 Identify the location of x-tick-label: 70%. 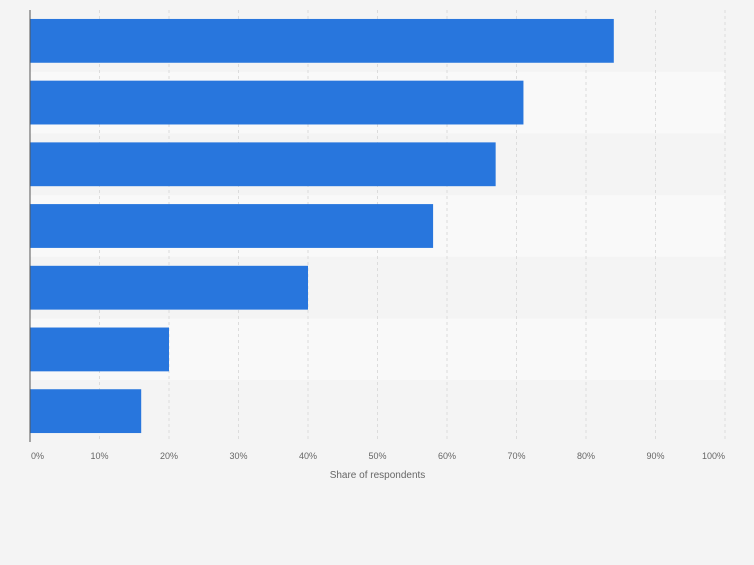
(516, 456).